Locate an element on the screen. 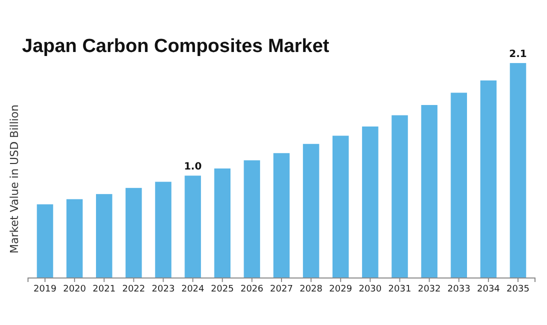 The width and height of the screenshot is (547, 325). x-tick-label: 2030 is located at coordinates (370, 289).